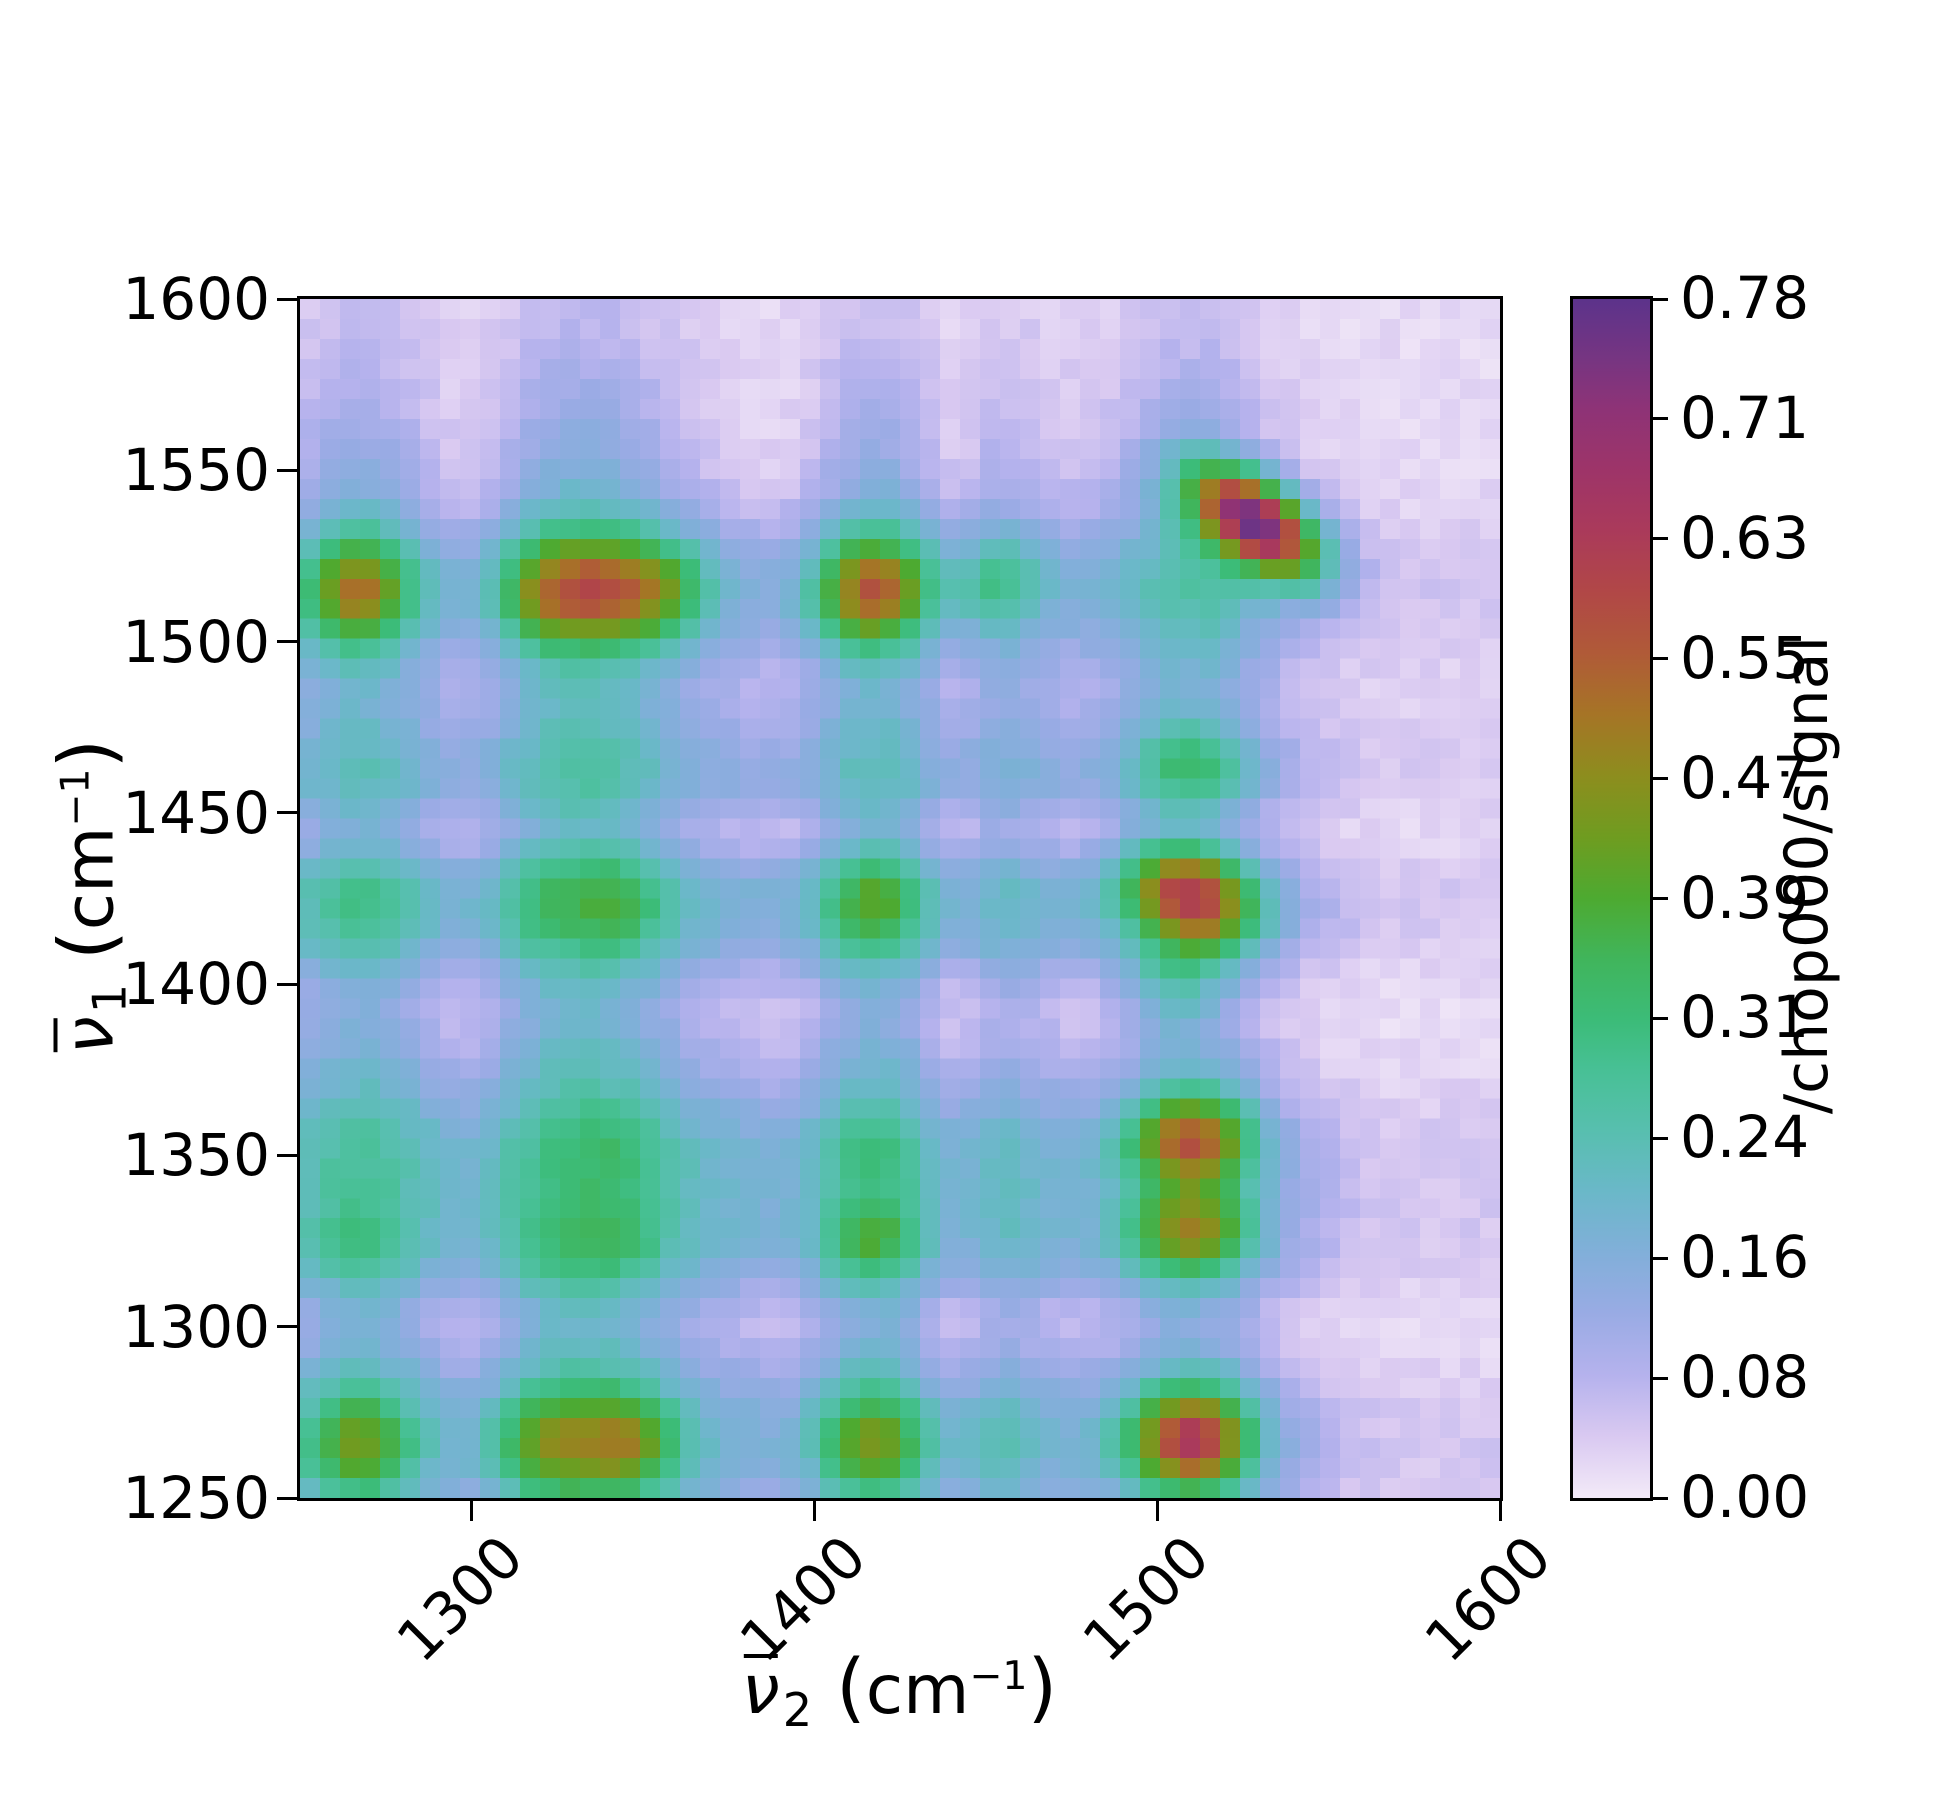 This screenshot has height=1799, width=1950. Describe the element at coordinates (196, 1326) in the screenshot. I see `y-tick-label: 1300` at that location.